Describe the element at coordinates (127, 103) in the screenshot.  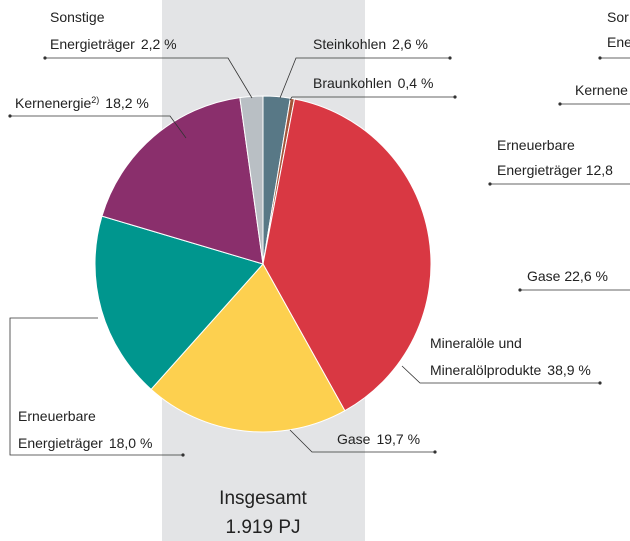
I see `value-label: 18,2 %` at that location.